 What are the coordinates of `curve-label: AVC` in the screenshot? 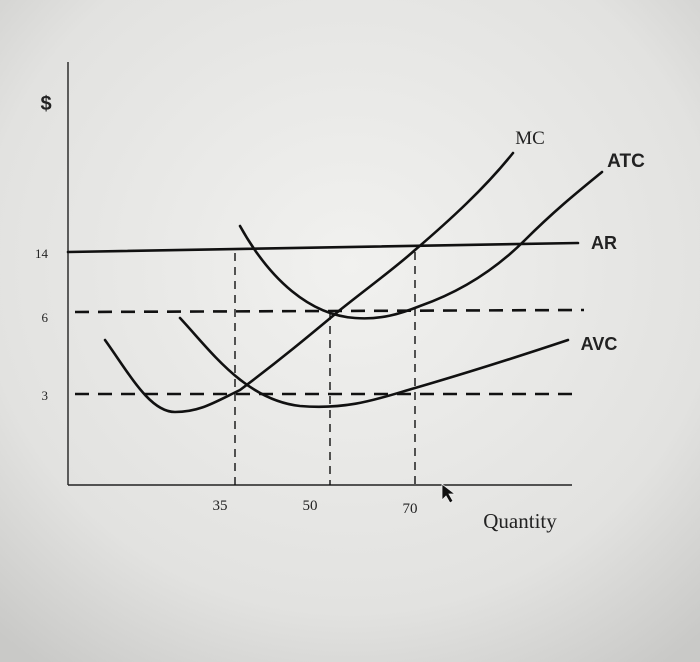 It's located at (599, 344).